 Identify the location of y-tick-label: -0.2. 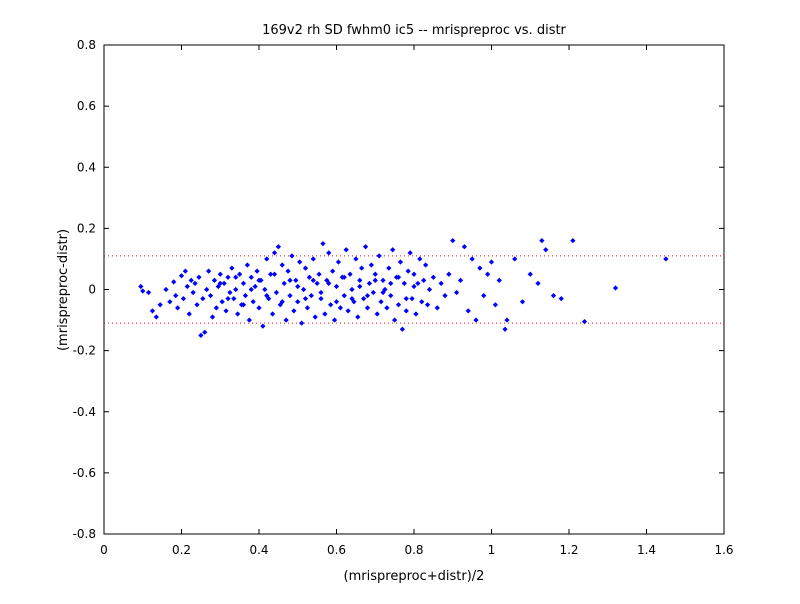
(84, 351).